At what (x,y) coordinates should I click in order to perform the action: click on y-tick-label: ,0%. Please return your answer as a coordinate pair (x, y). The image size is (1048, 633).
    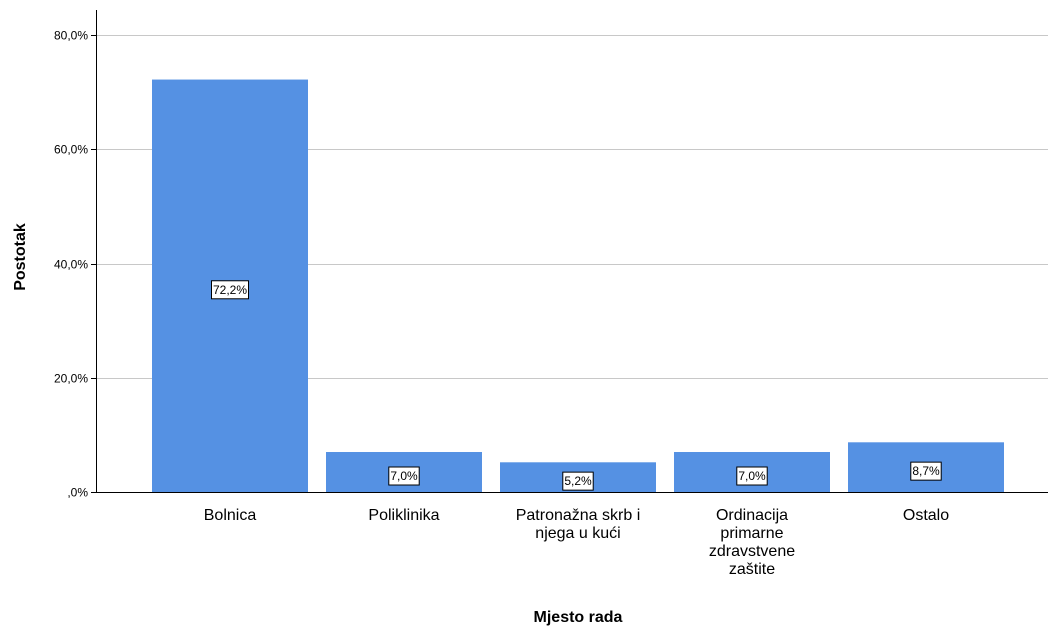
    Looking at the image, I should click on (77, 493).